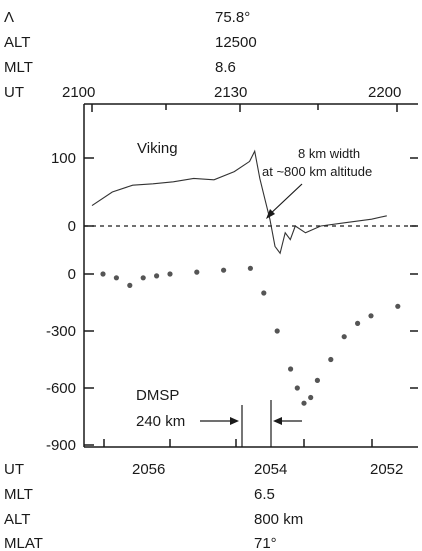 Image resolution: width=422 pixels, height=551 pixels. I want to click on header-alt-value: 12500, so click(236, 42).